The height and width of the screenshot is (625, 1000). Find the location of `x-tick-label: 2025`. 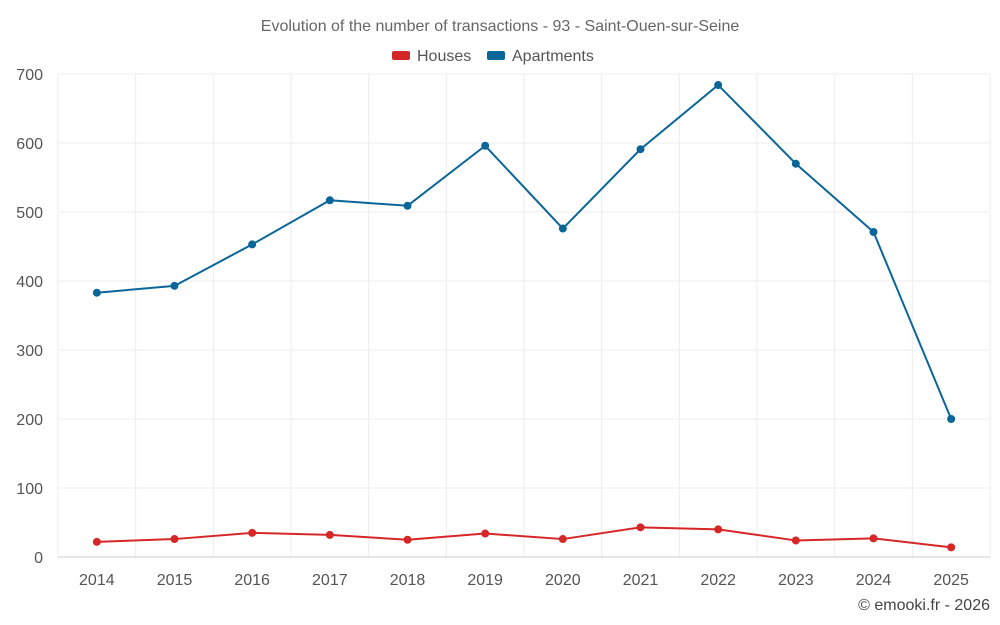

x-tick-label: 2025 is located at coordinates (951, 580).